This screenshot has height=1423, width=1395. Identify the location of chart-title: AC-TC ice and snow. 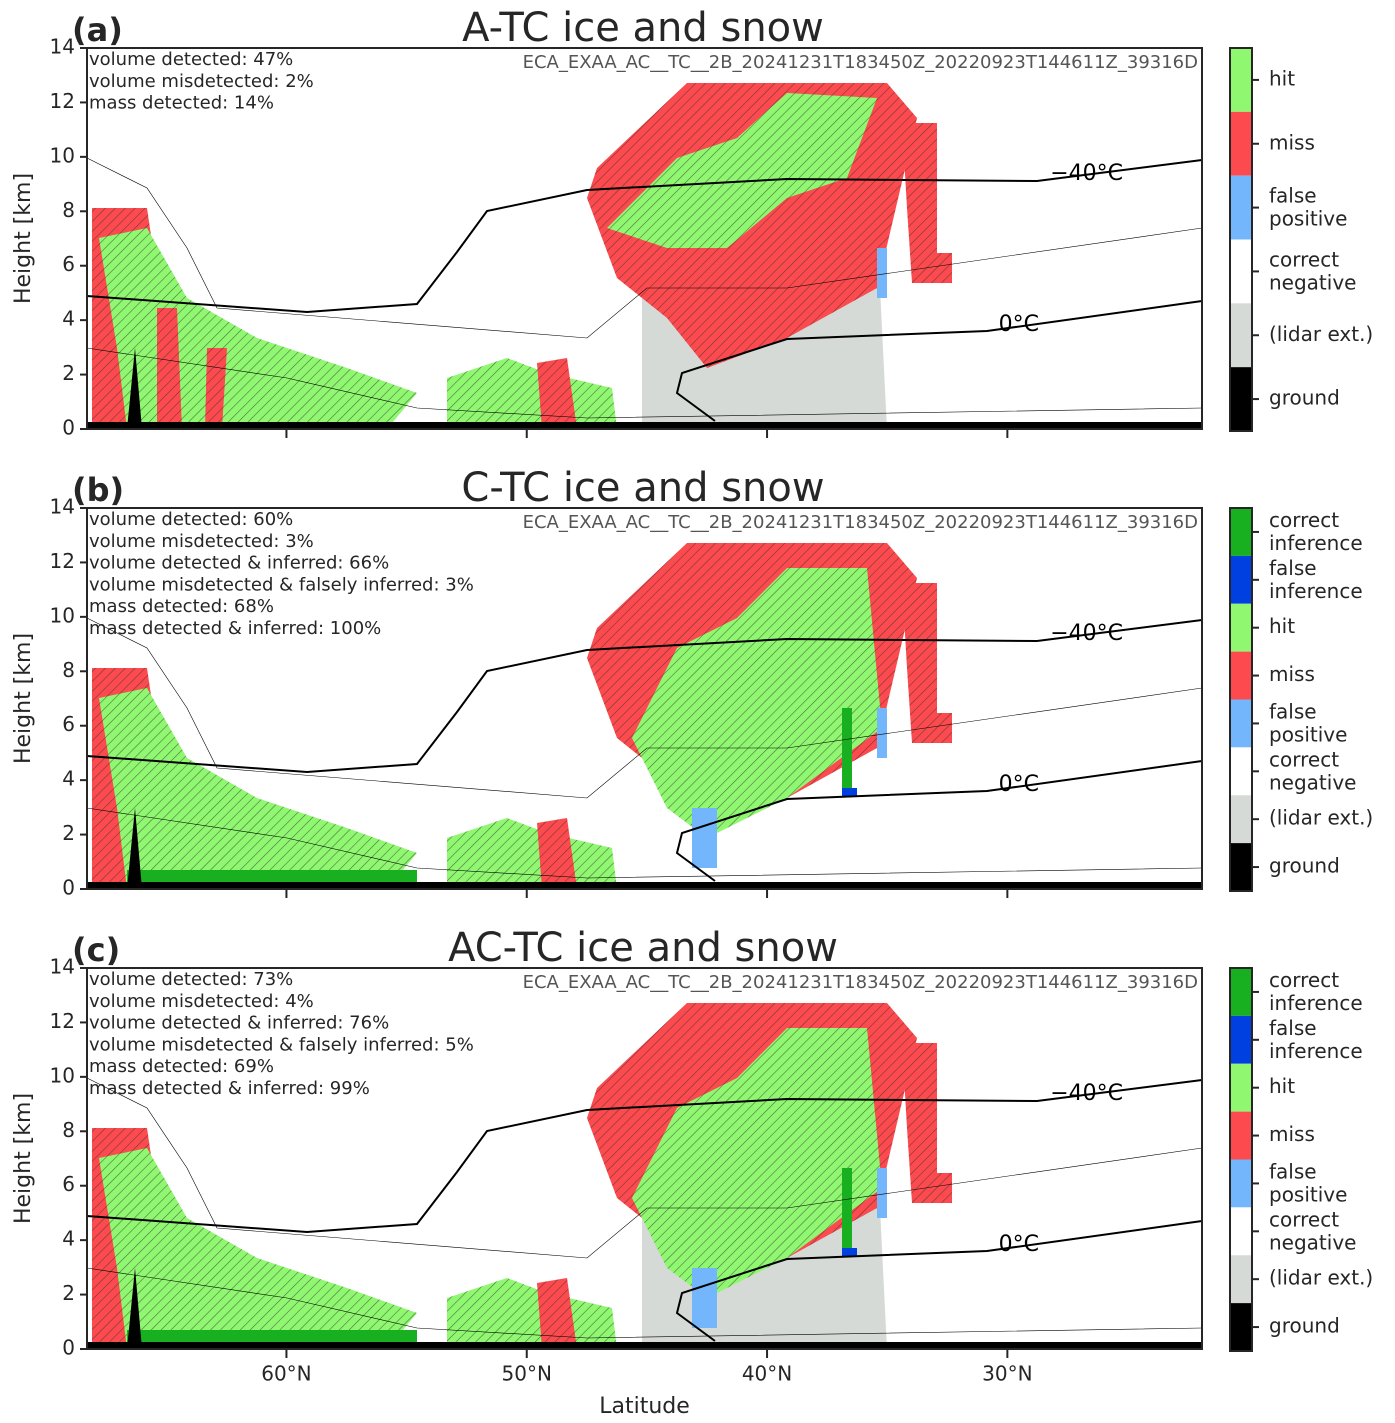
(643, 948).